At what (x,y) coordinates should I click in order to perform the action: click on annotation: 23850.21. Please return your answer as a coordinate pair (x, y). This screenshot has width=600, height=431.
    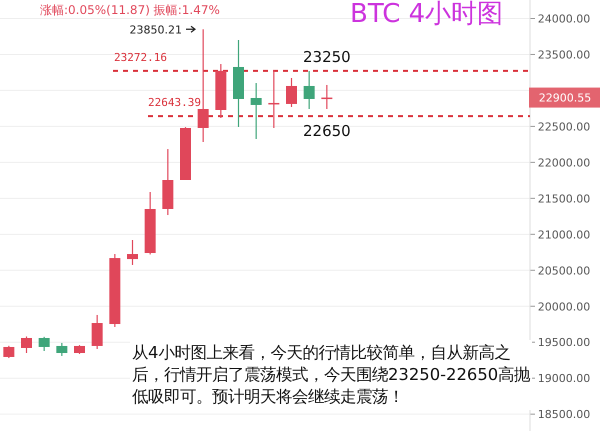
    Looking at the image, I should click on (156, 29).